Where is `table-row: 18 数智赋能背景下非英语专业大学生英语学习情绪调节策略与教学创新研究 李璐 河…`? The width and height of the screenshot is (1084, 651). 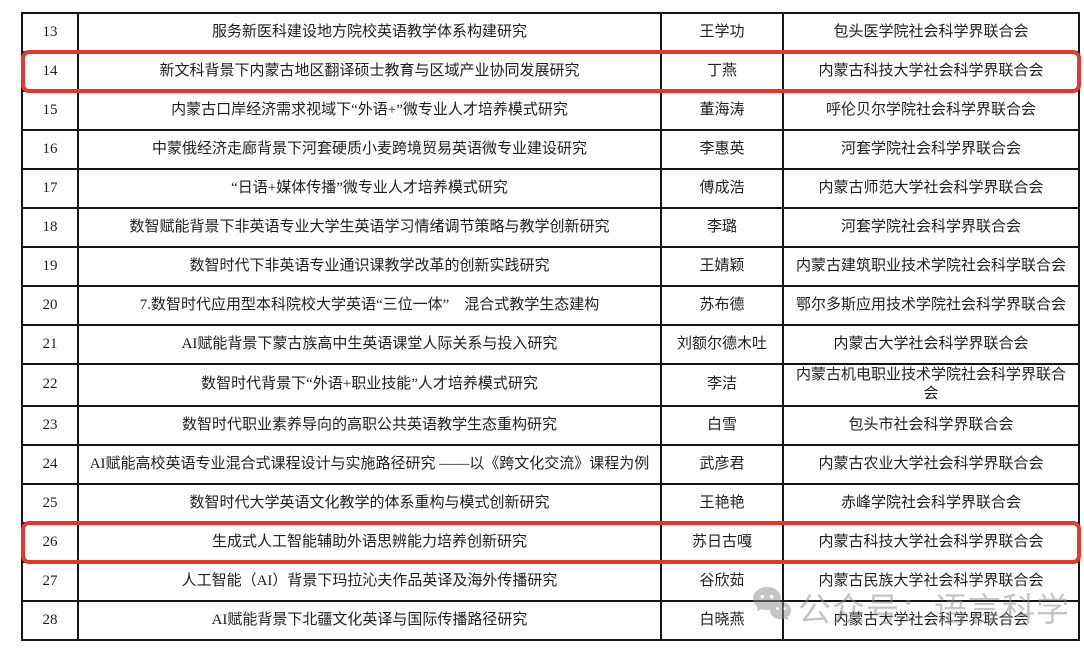
table-row: 18 数智赋能背景下非英语专业大学生英语学习情绪调节策略与教学创新研究 李璐 河… is located at coordinates (550, 227).